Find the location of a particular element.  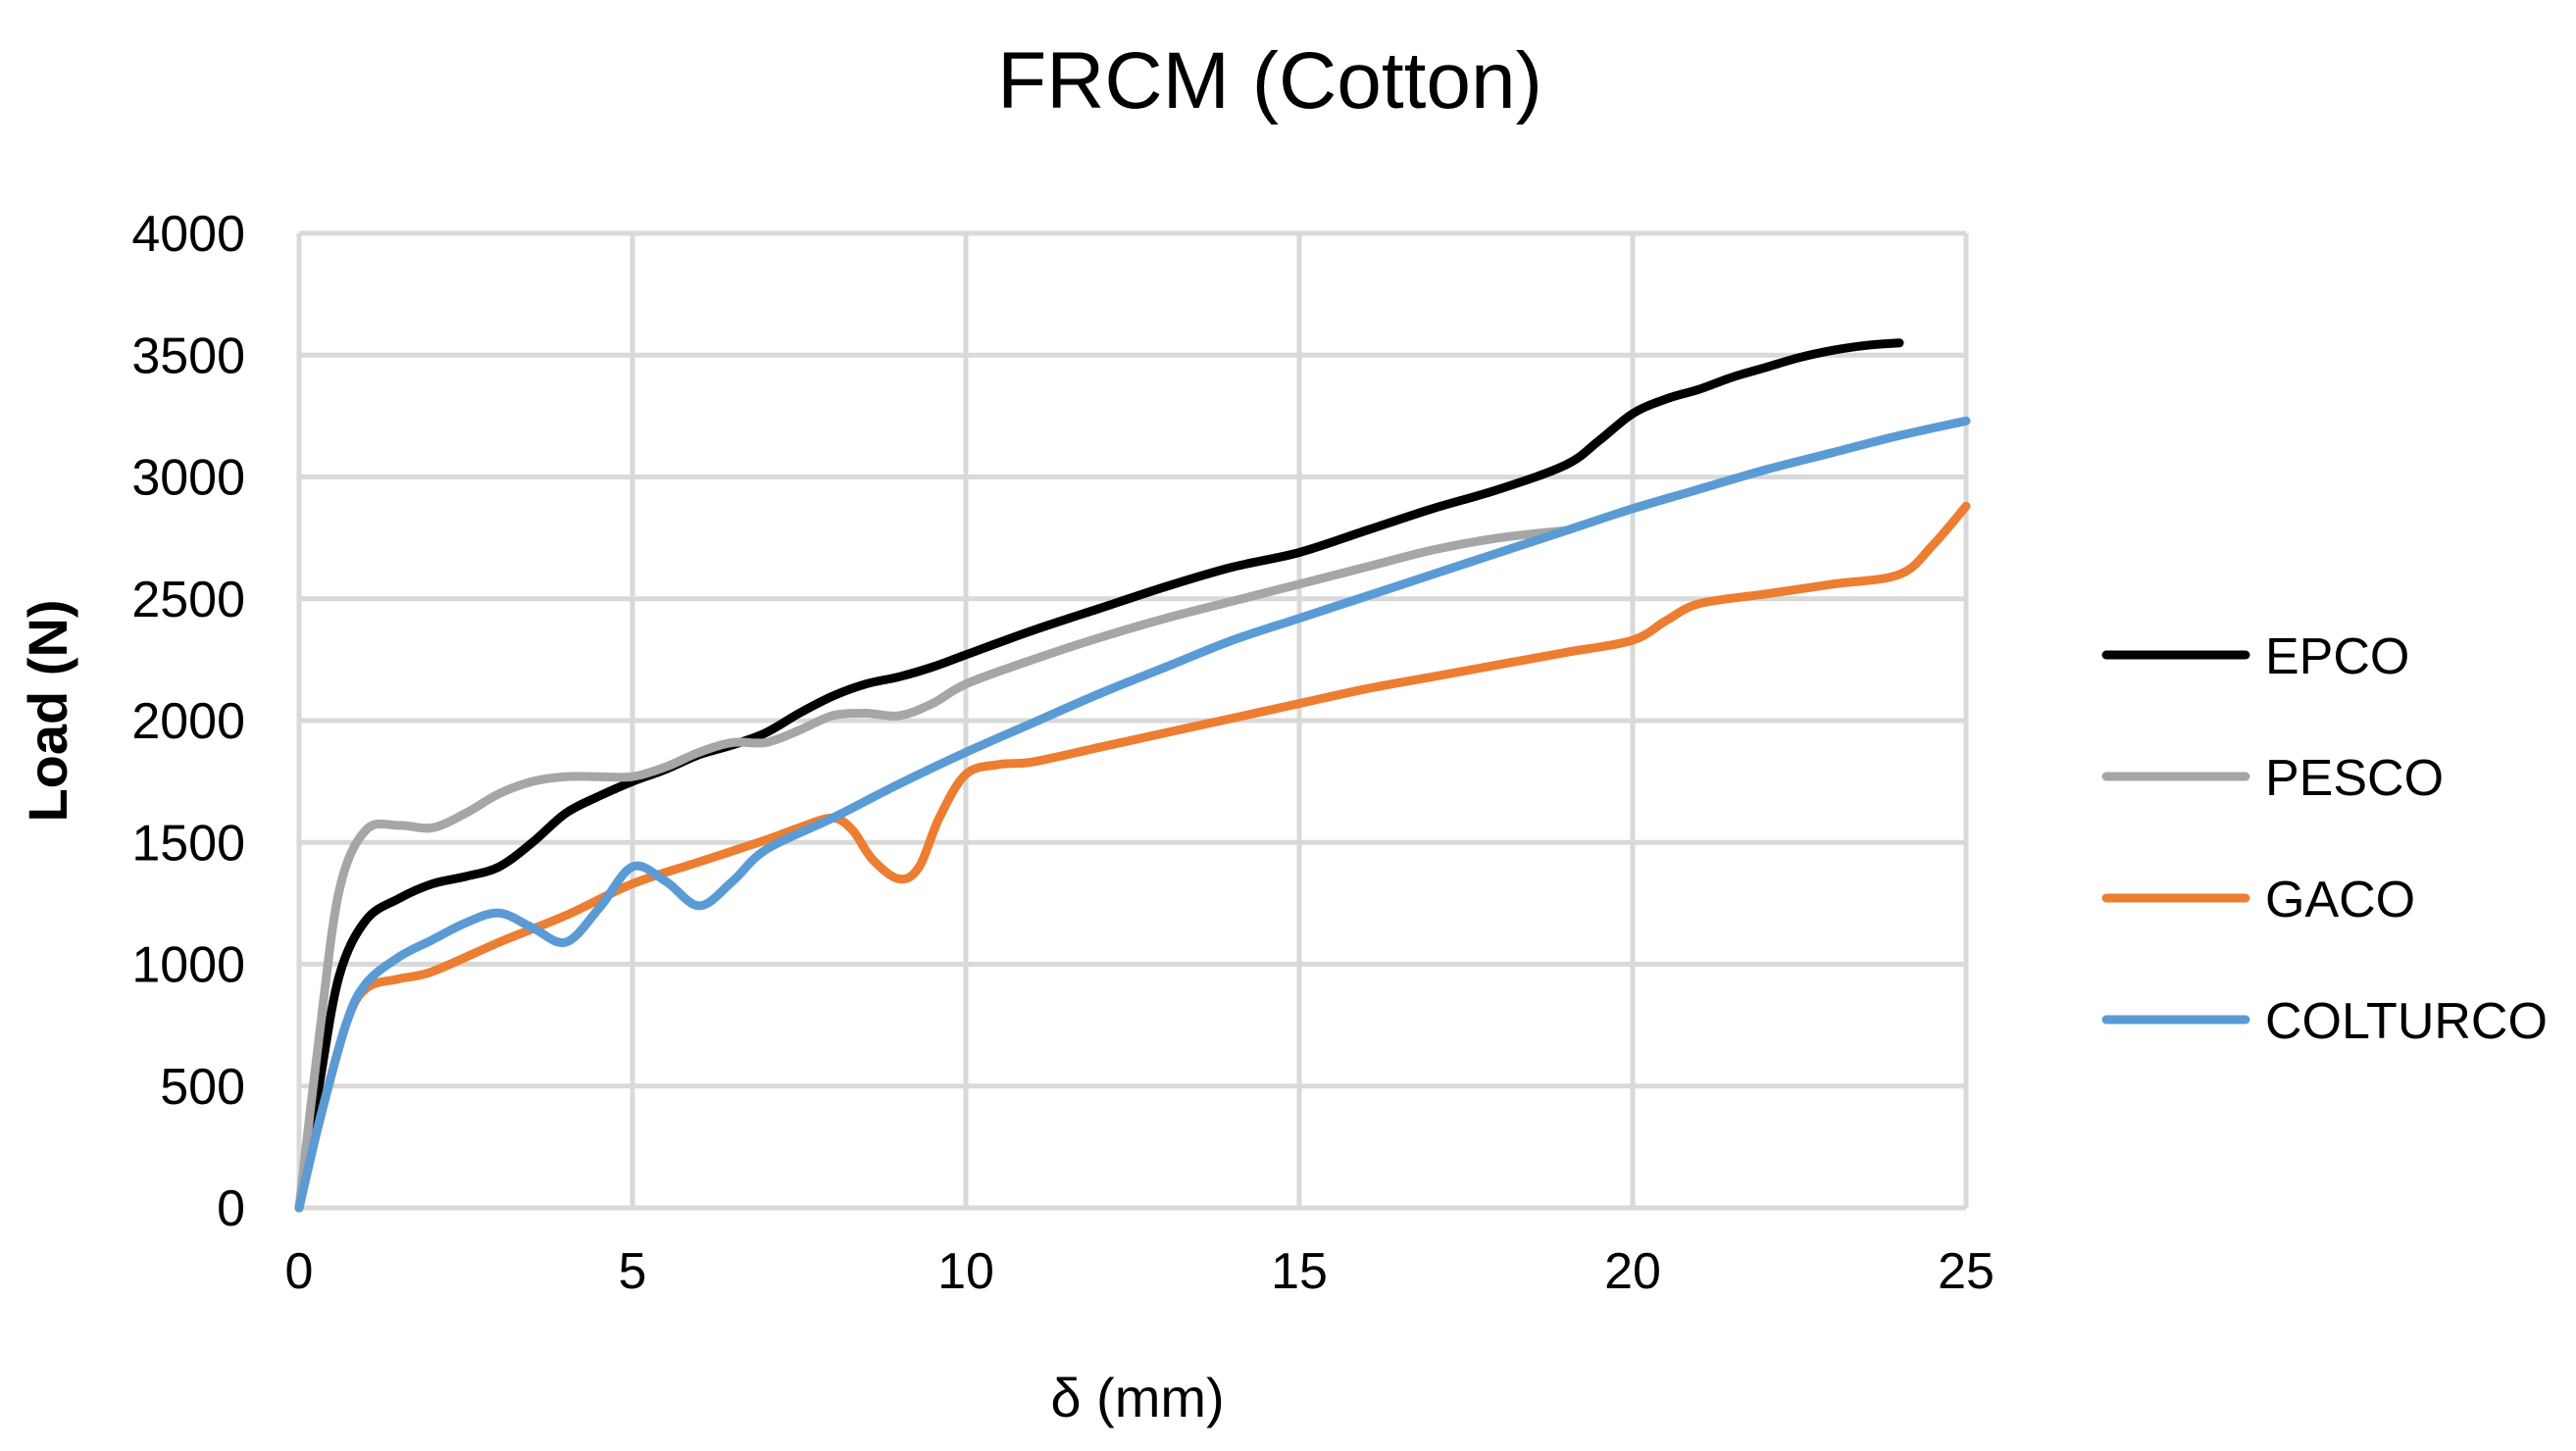

y-axis-ticks: 0 500 1000 1500 2000 2500 3000 3500 4000 is located at coordinates (188, 722).